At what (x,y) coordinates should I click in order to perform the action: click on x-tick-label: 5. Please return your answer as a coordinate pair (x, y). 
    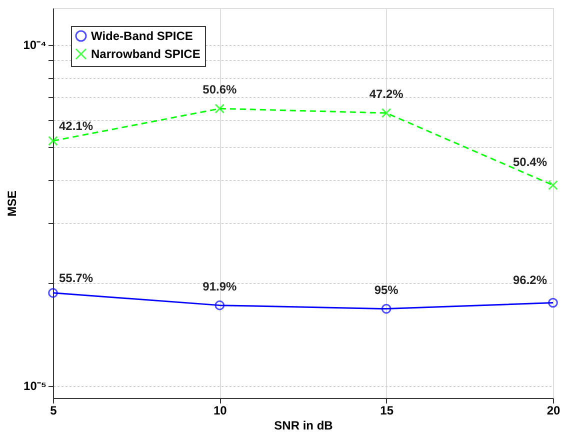
    Looking at the image, I should click on (54, 411).